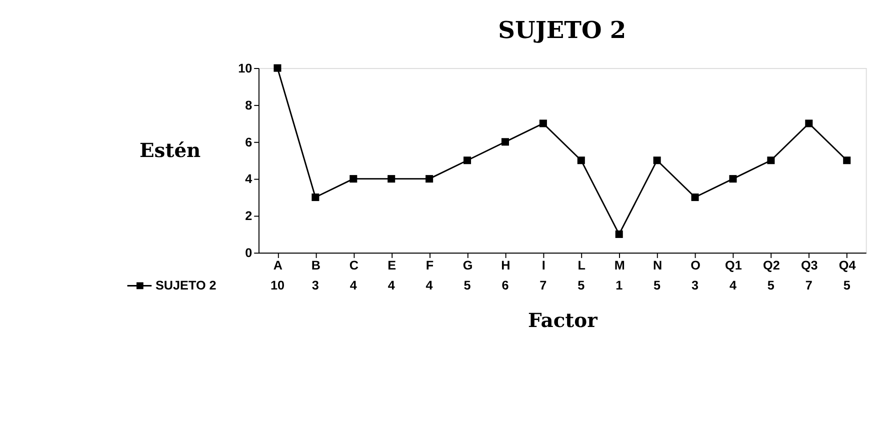 The height and width of the screenshot is (446, 895). Describe the element at coordinates (248, 216) in the screenshot. I see `y-tick-label: 2` at that location.